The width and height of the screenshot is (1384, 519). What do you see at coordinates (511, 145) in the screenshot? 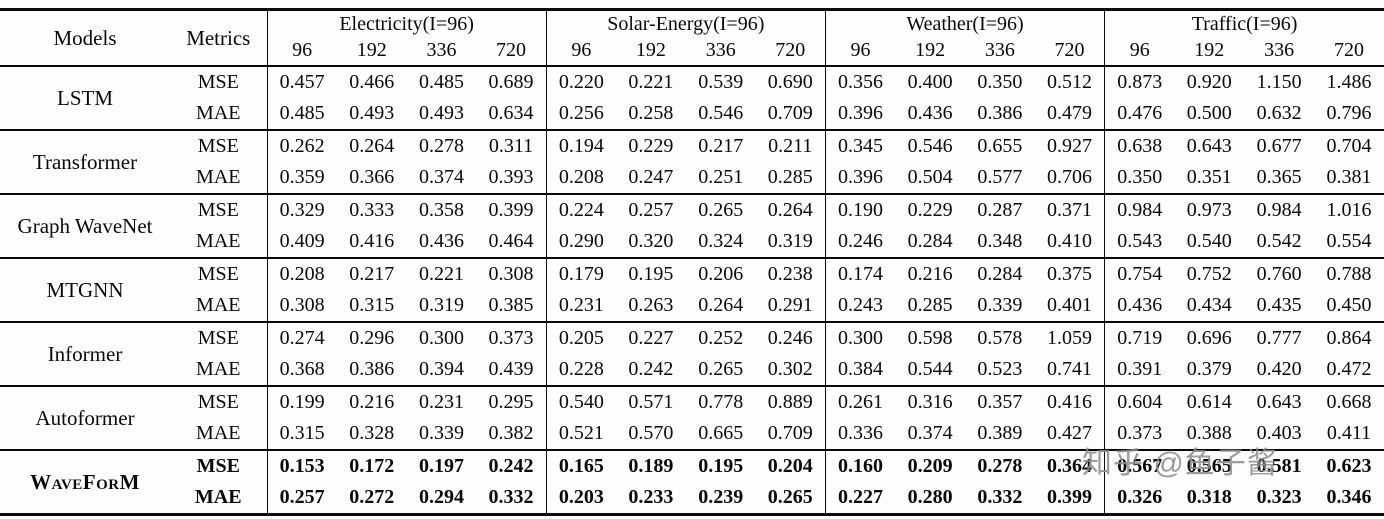
I see `value-cell: 0.311` at bounding box center [511, 145].